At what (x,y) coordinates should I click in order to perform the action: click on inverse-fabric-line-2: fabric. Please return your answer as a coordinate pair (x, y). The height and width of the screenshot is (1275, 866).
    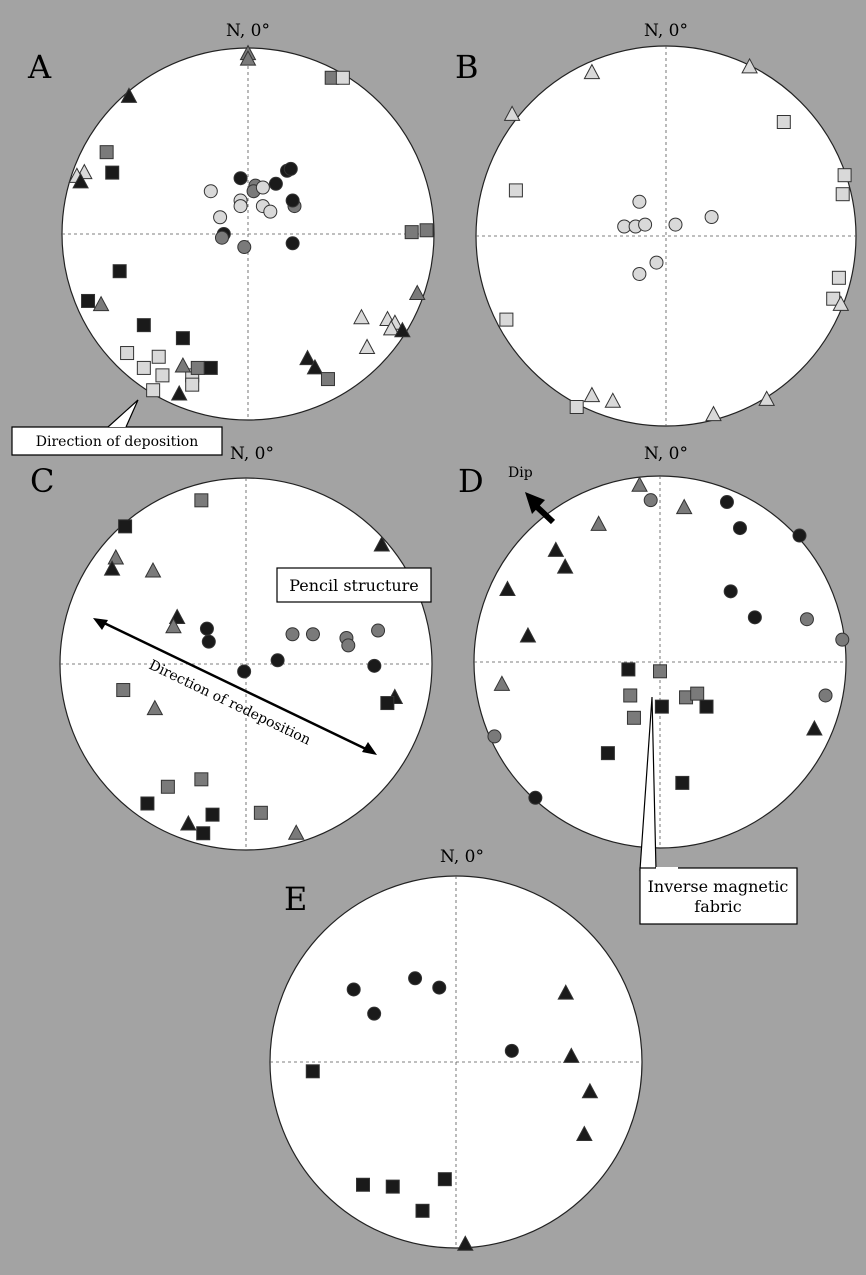
    Looking at the image, I should click on (717, 906).